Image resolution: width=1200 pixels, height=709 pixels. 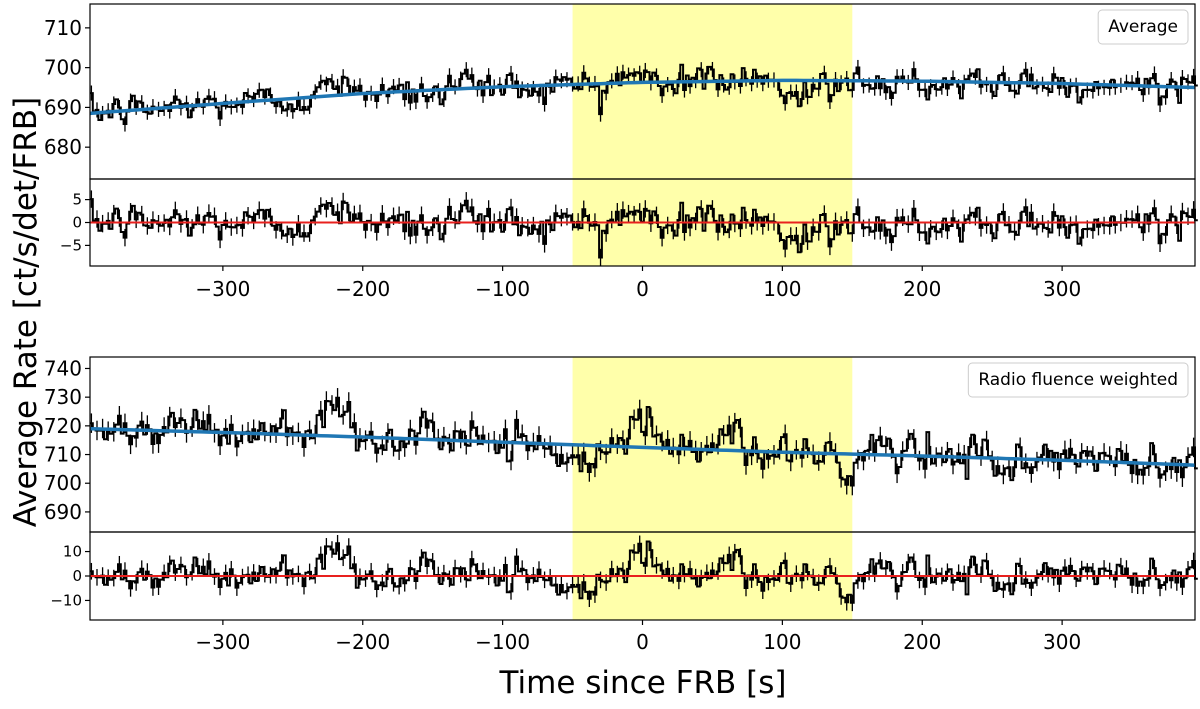 What do you see at coordinates (66, 600) in the screenshot?
I see `residual-y-tick-label: −10` at bounding box center [66, 600].